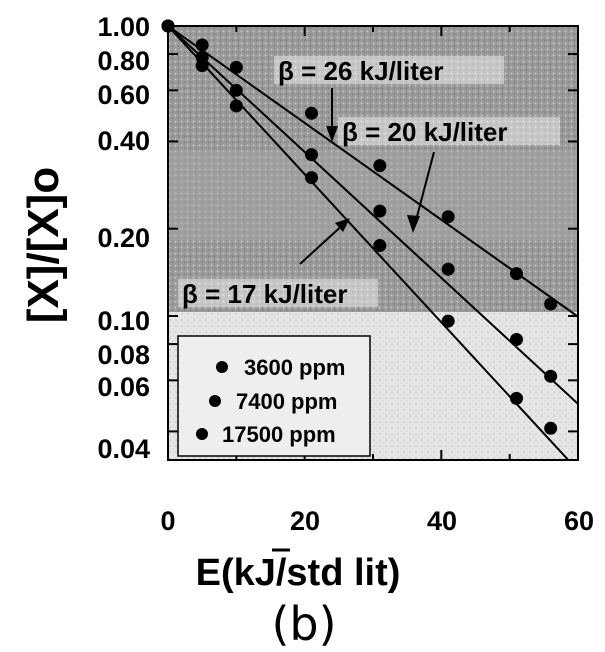 The height and width of the screenshot is (652, 605). Describe the element at coordinates (442, 521) in the screenshot. I see `x-tick-label: 40` at that location.